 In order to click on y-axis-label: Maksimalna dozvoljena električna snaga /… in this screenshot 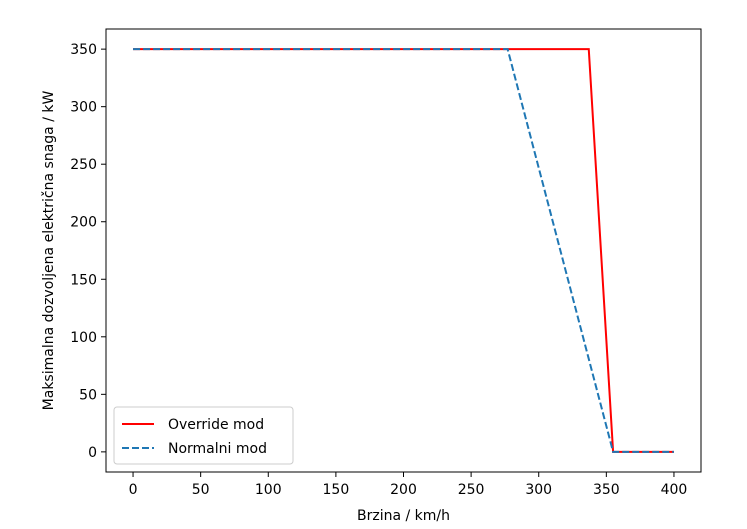, I will do `click(49, 251)`.